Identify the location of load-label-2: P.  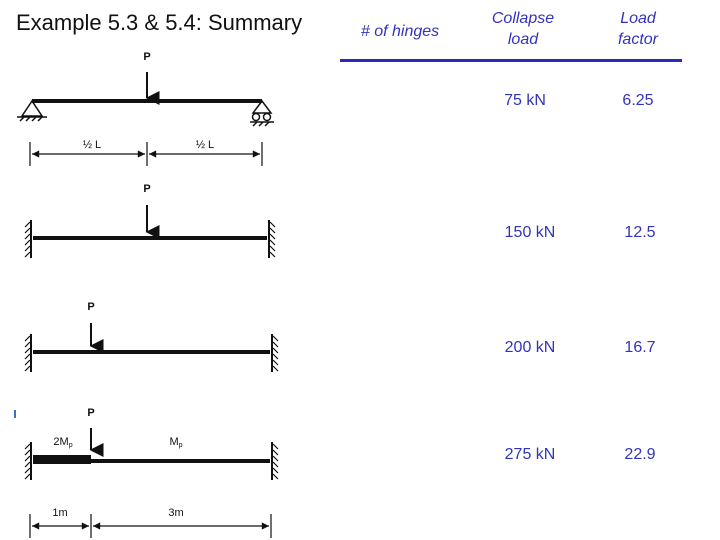
(146, 189).